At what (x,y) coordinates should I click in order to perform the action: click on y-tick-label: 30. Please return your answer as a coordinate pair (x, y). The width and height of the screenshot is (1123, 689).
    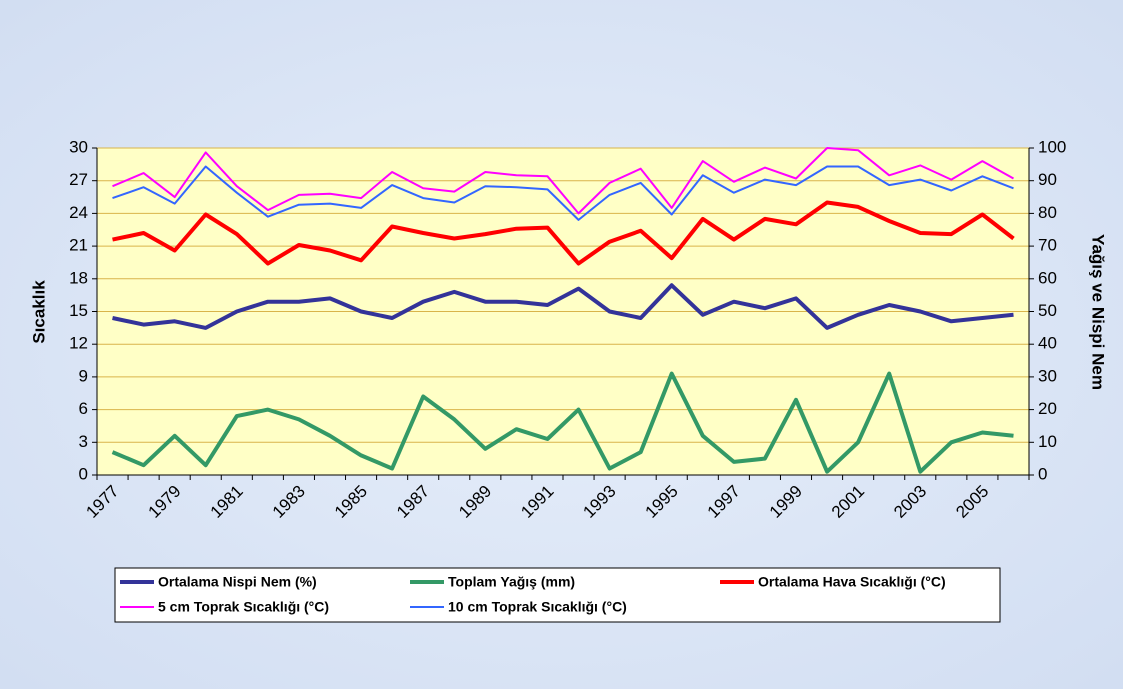
    Looking at the image, I should click on (78, 146).